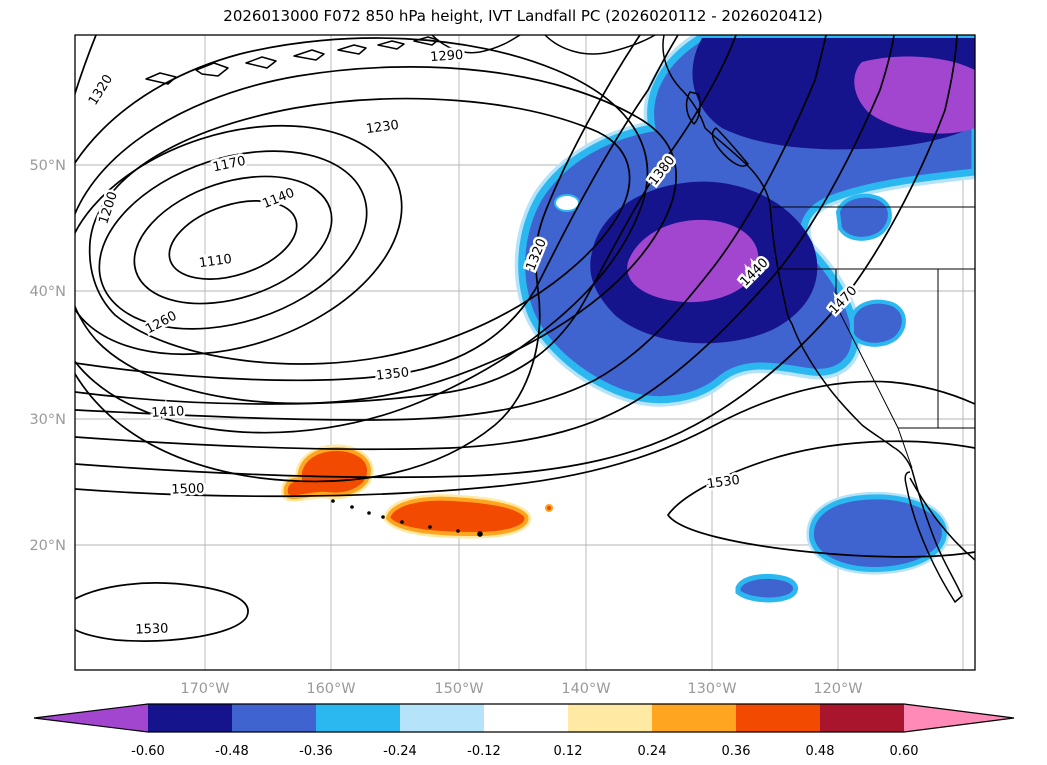 This screenshot has width=1047, height=765. Describe the element at coordinates (47, 166) in the screenshot. I see `lat-tick-label: 50°N` at that location.